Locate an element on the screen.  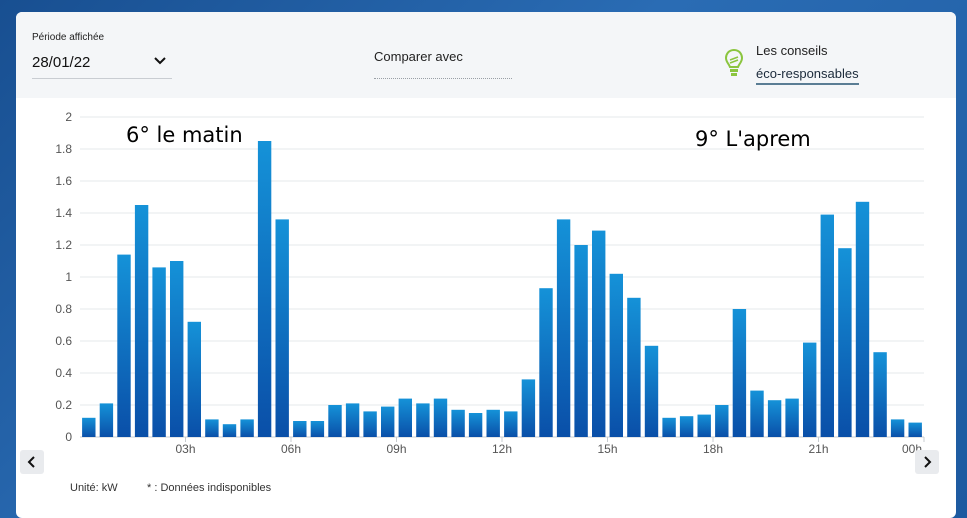
compare-label: Comparer avec is located at coordinates (418, 56).